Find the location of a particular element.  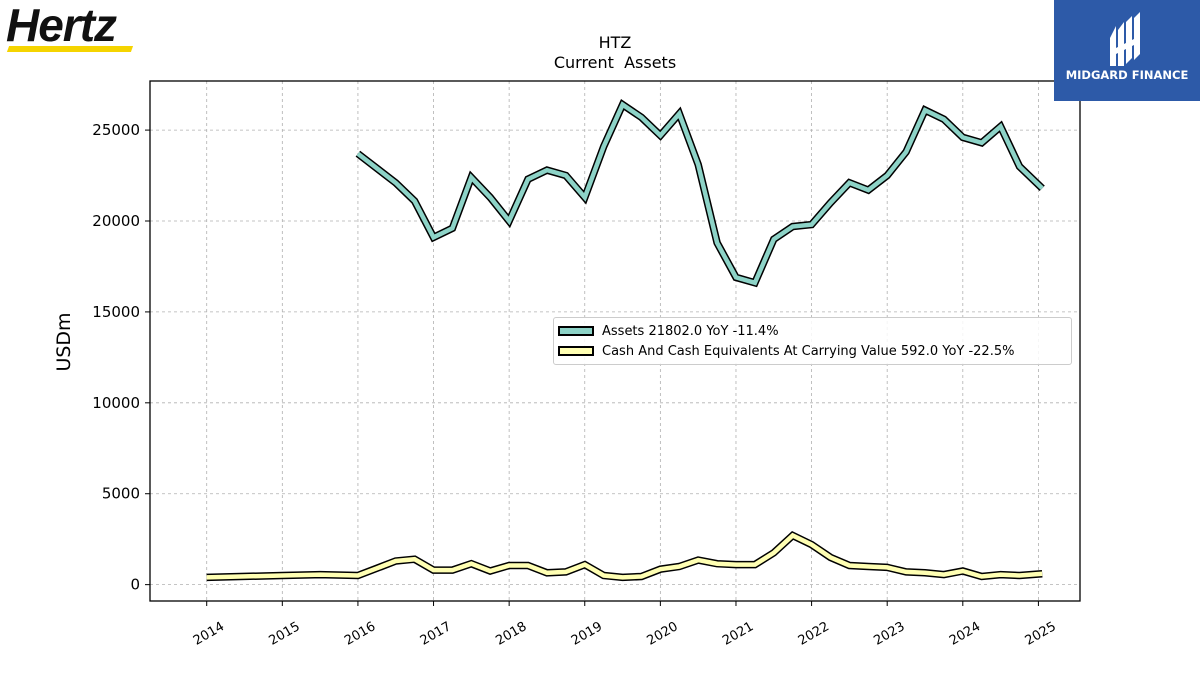

x-tick-label: 2018 is located at coordinates (511, 634).